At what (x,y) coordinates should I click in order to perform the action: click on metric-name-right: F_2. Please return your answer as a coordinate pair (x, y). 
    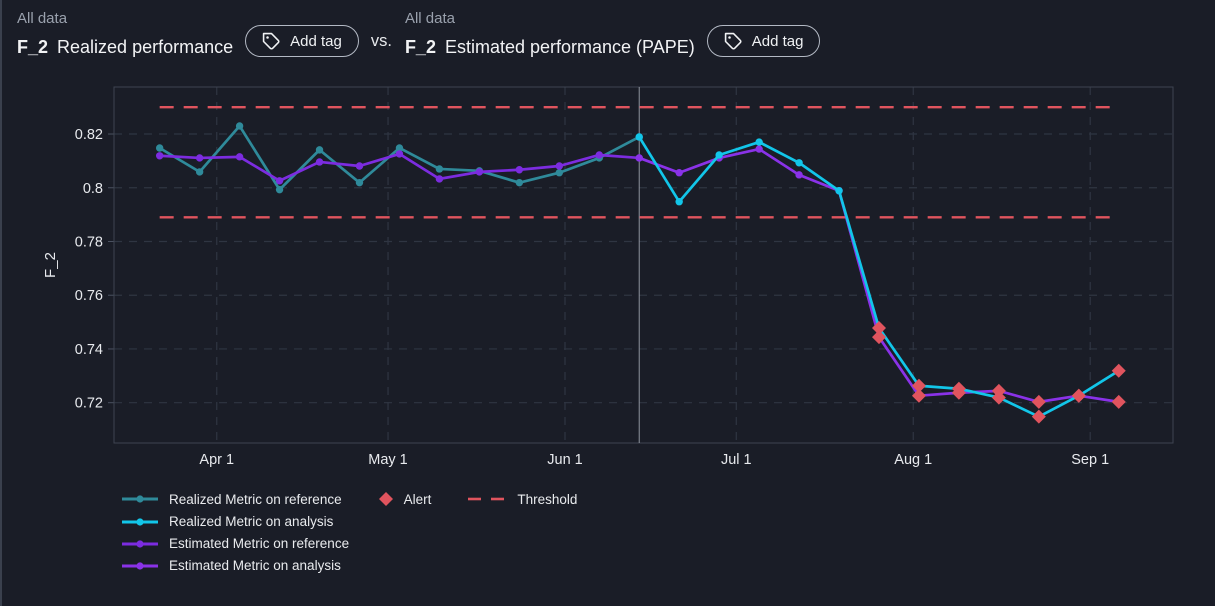
    Looking at the image, I should click on (420, 47).